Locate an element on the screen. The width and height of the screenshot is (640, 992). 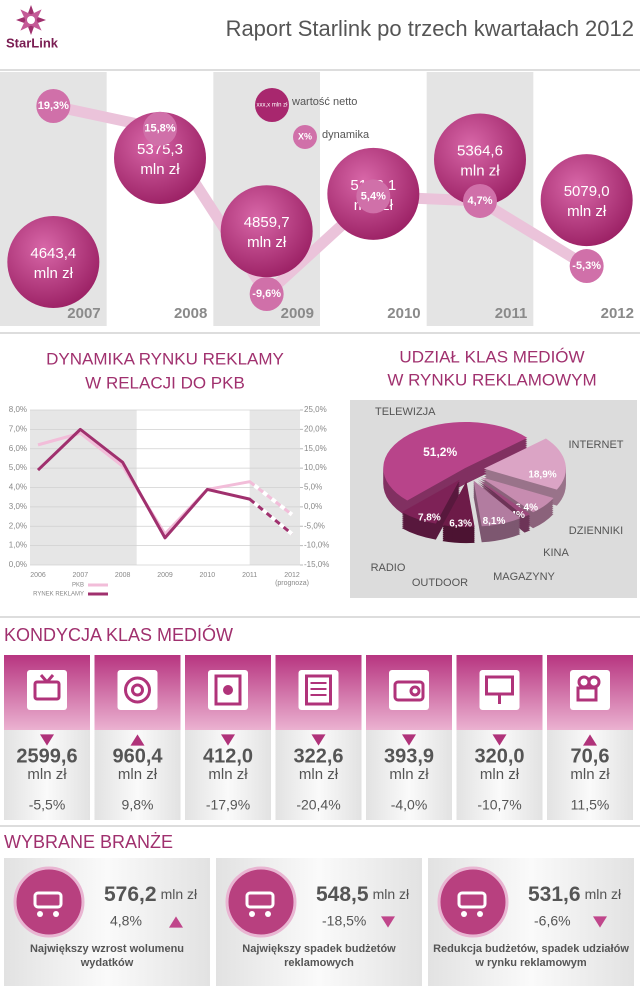
legend-sample: xxx,x mln zł is located at coordinates (272, 106).